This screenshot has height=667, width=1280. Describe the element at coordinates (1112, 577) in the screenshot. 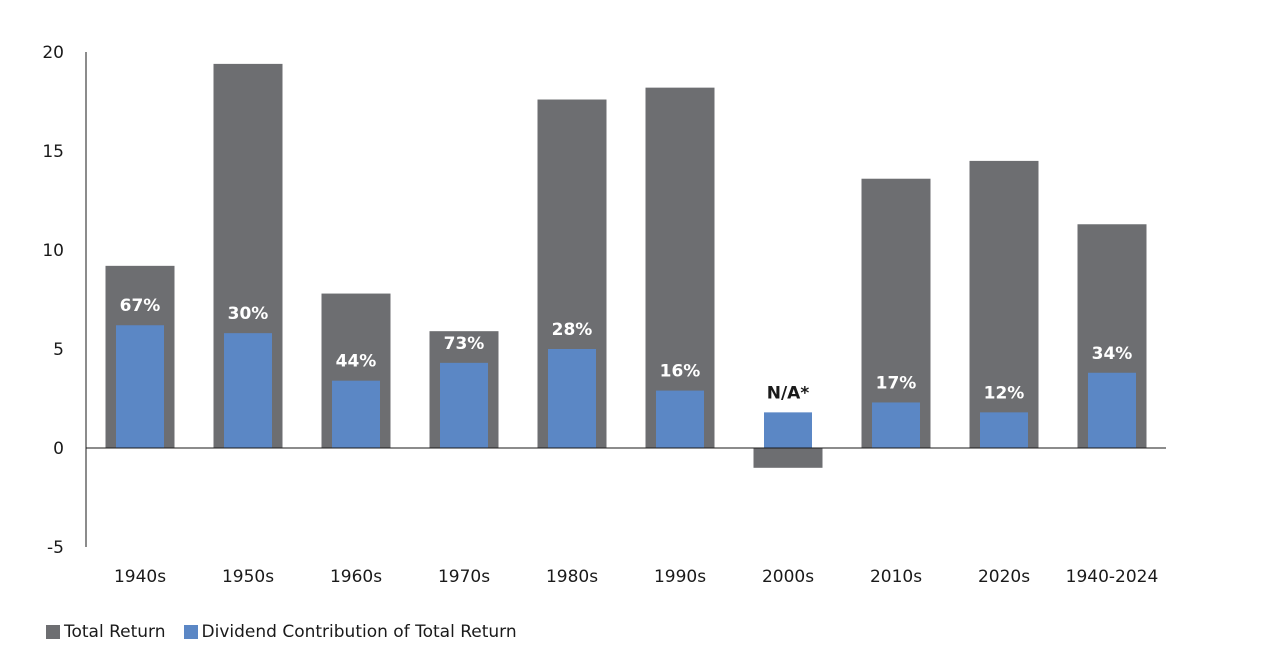

I see `x-tick-label-1940-2024: 1940-2024` at that location.